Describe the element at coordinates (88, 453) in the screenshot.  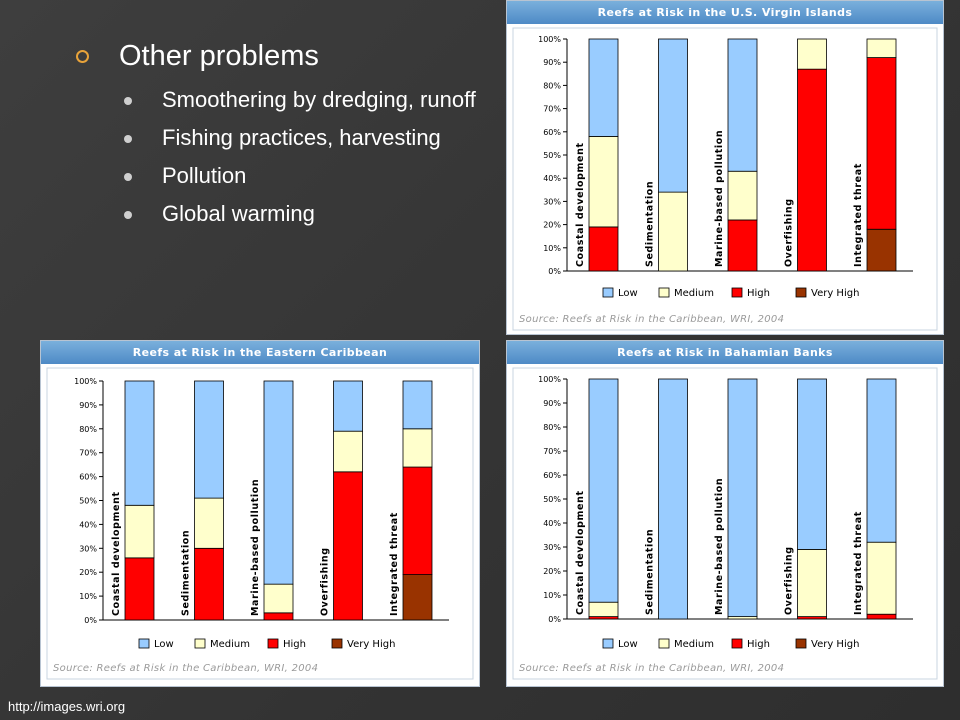
I see `y-tick-label: 70%` at that location.